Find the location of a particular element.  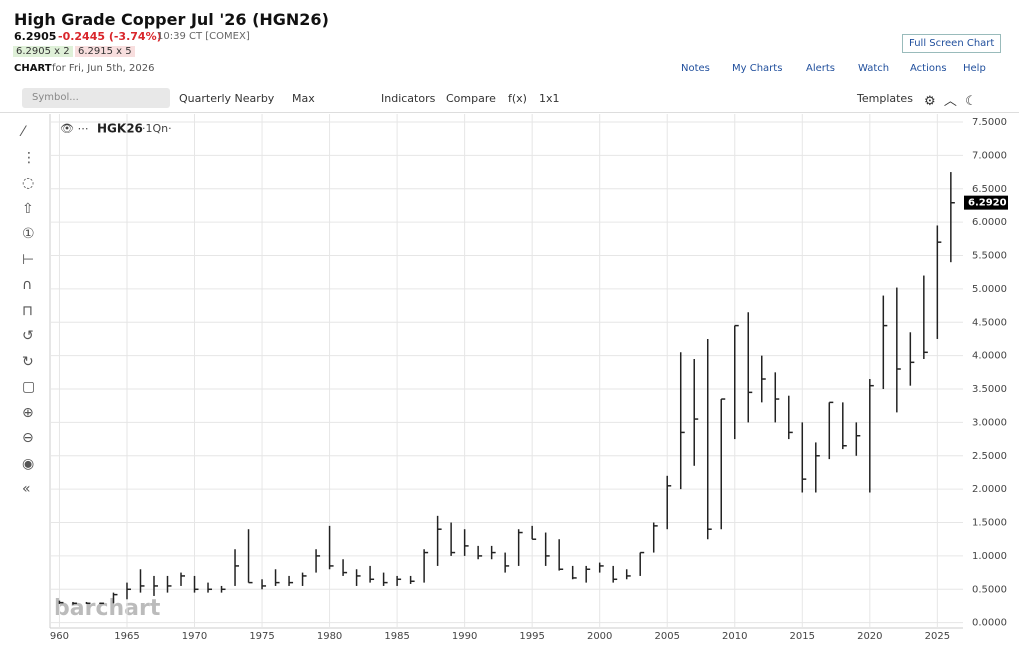

toolbar-item: Max is located at coordinates (303, 98).